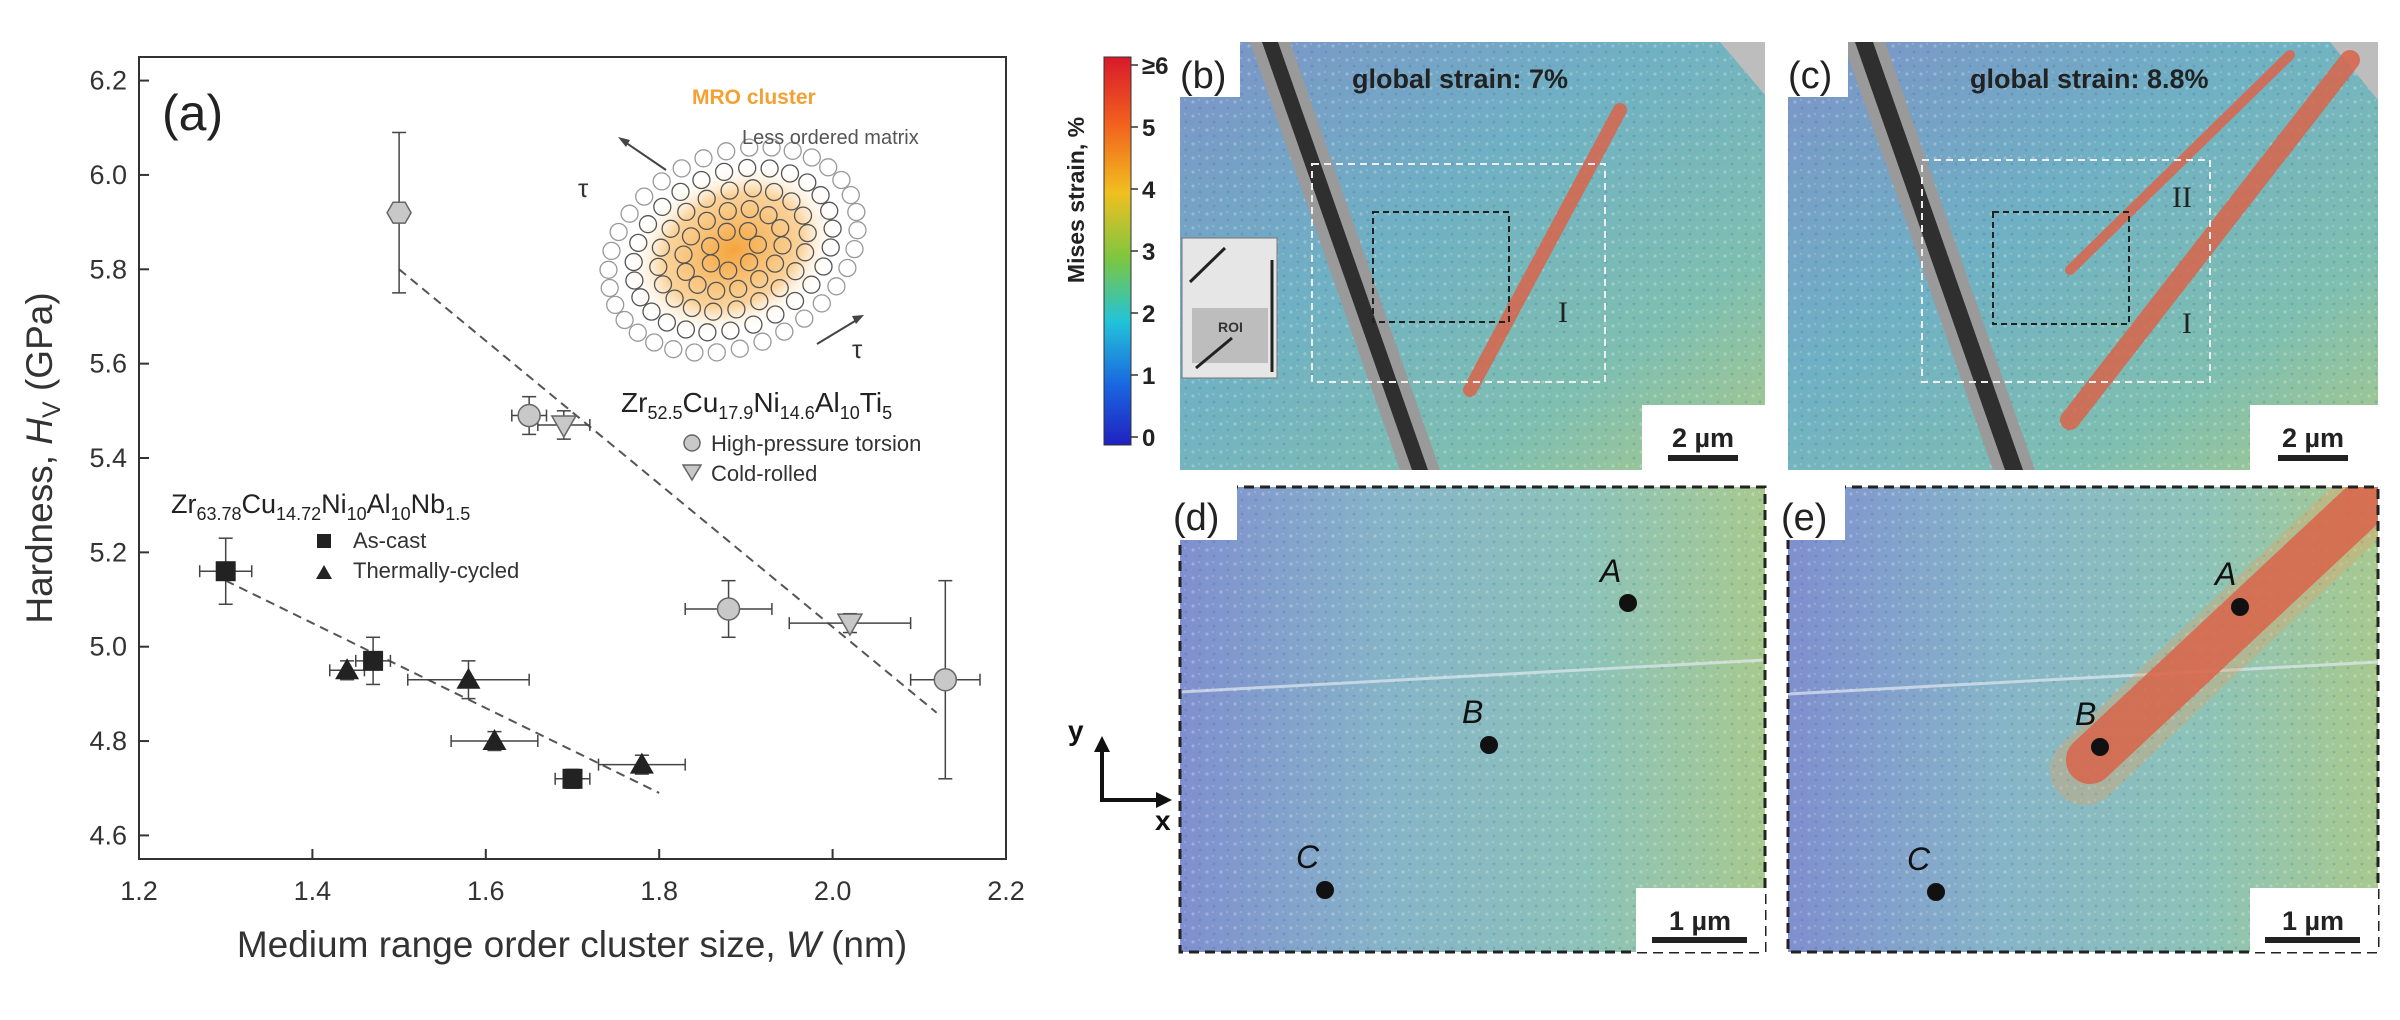 The height and width of the screenshot is (1020, 2400). Describe the element at coordinates (486, 891) in the screenshot. I see `x-tick-label: 1.6` at that location.